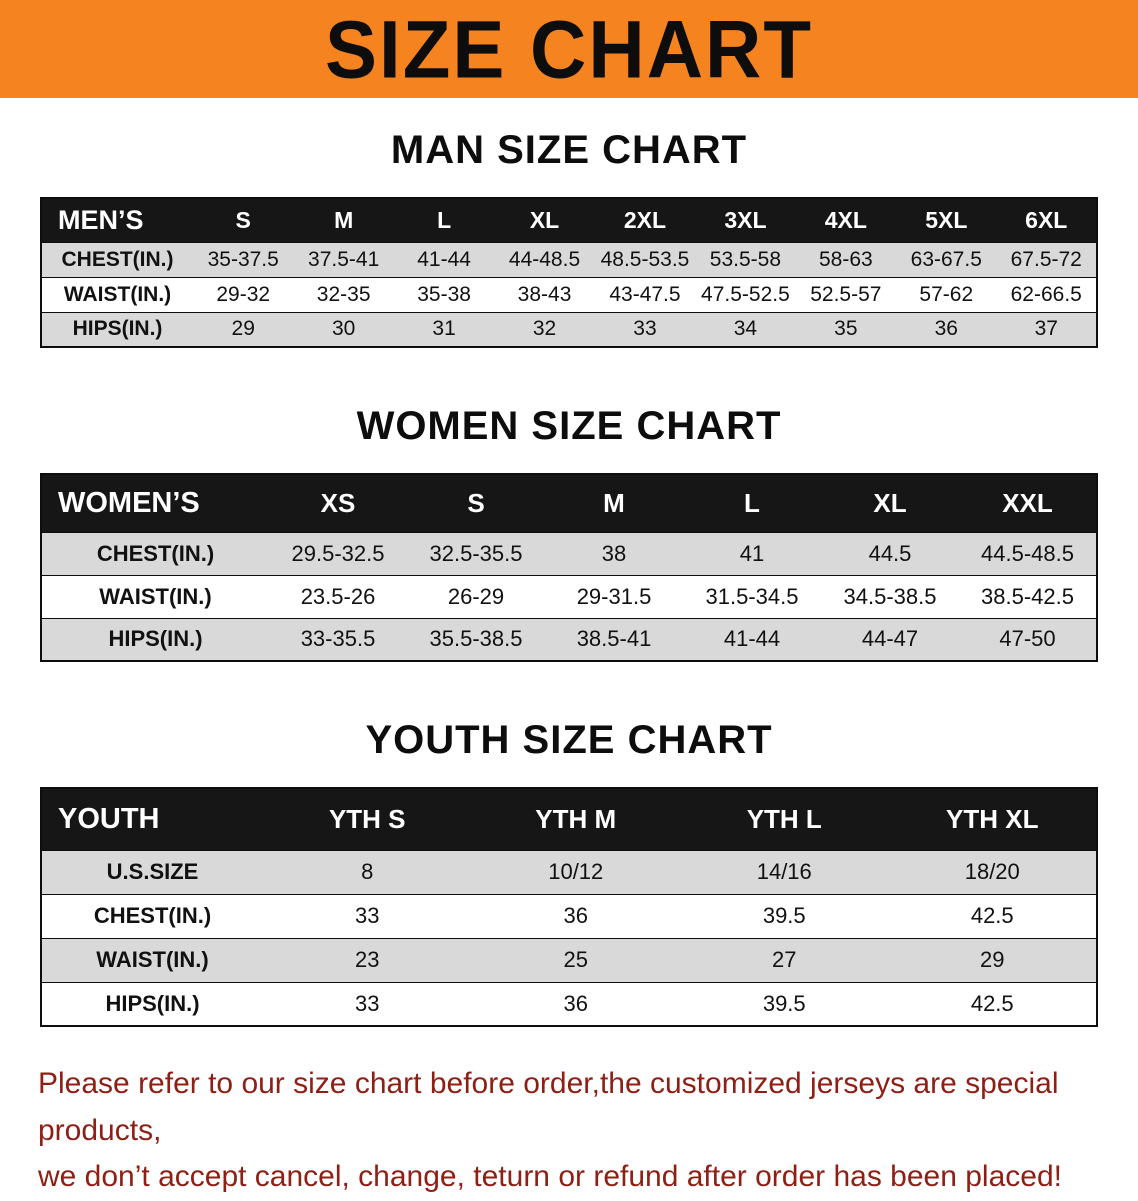 The width and height of the screenshot is (1138, 1201). Describe the element at coordinates (569, 150) in the screenshot. I see `men-section-heading: MAN SIZE CHART` at that location.